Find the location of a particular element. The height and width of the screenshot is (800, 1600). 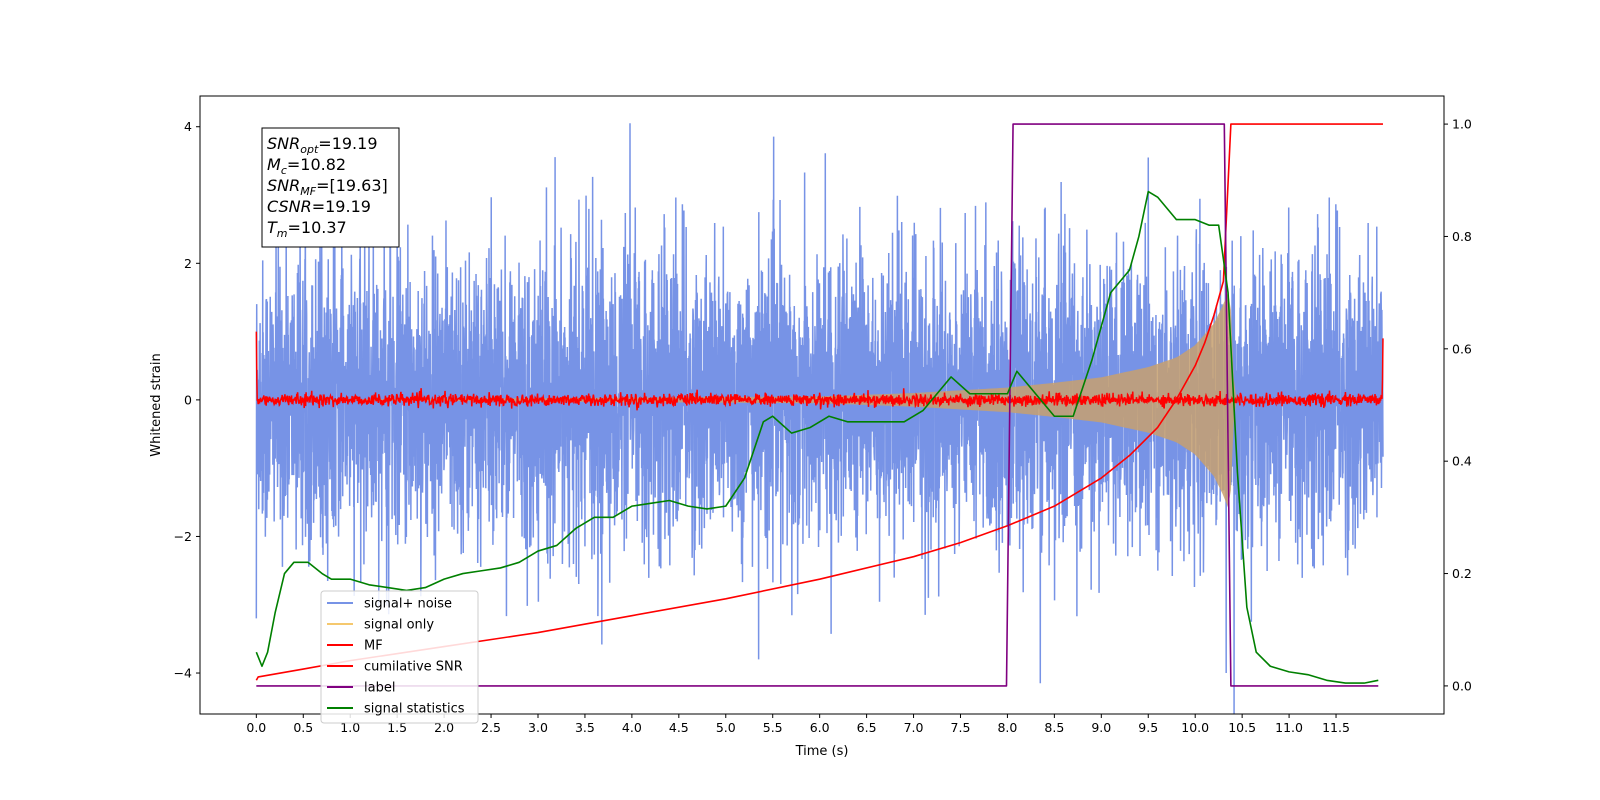

y-tick-label: 2 is located at coordinates (188, 263).